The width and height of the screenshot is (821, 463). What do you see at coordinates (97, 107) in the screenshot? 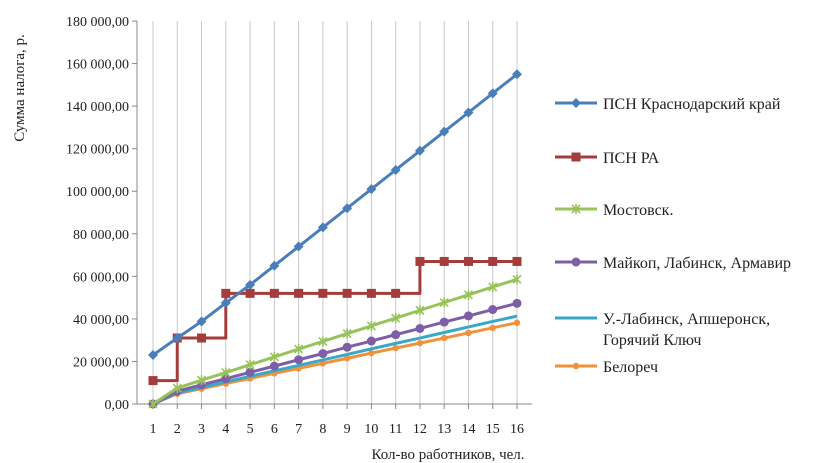
I see `y-tick-label: 140 000,00` at bounding box center [97, 107].